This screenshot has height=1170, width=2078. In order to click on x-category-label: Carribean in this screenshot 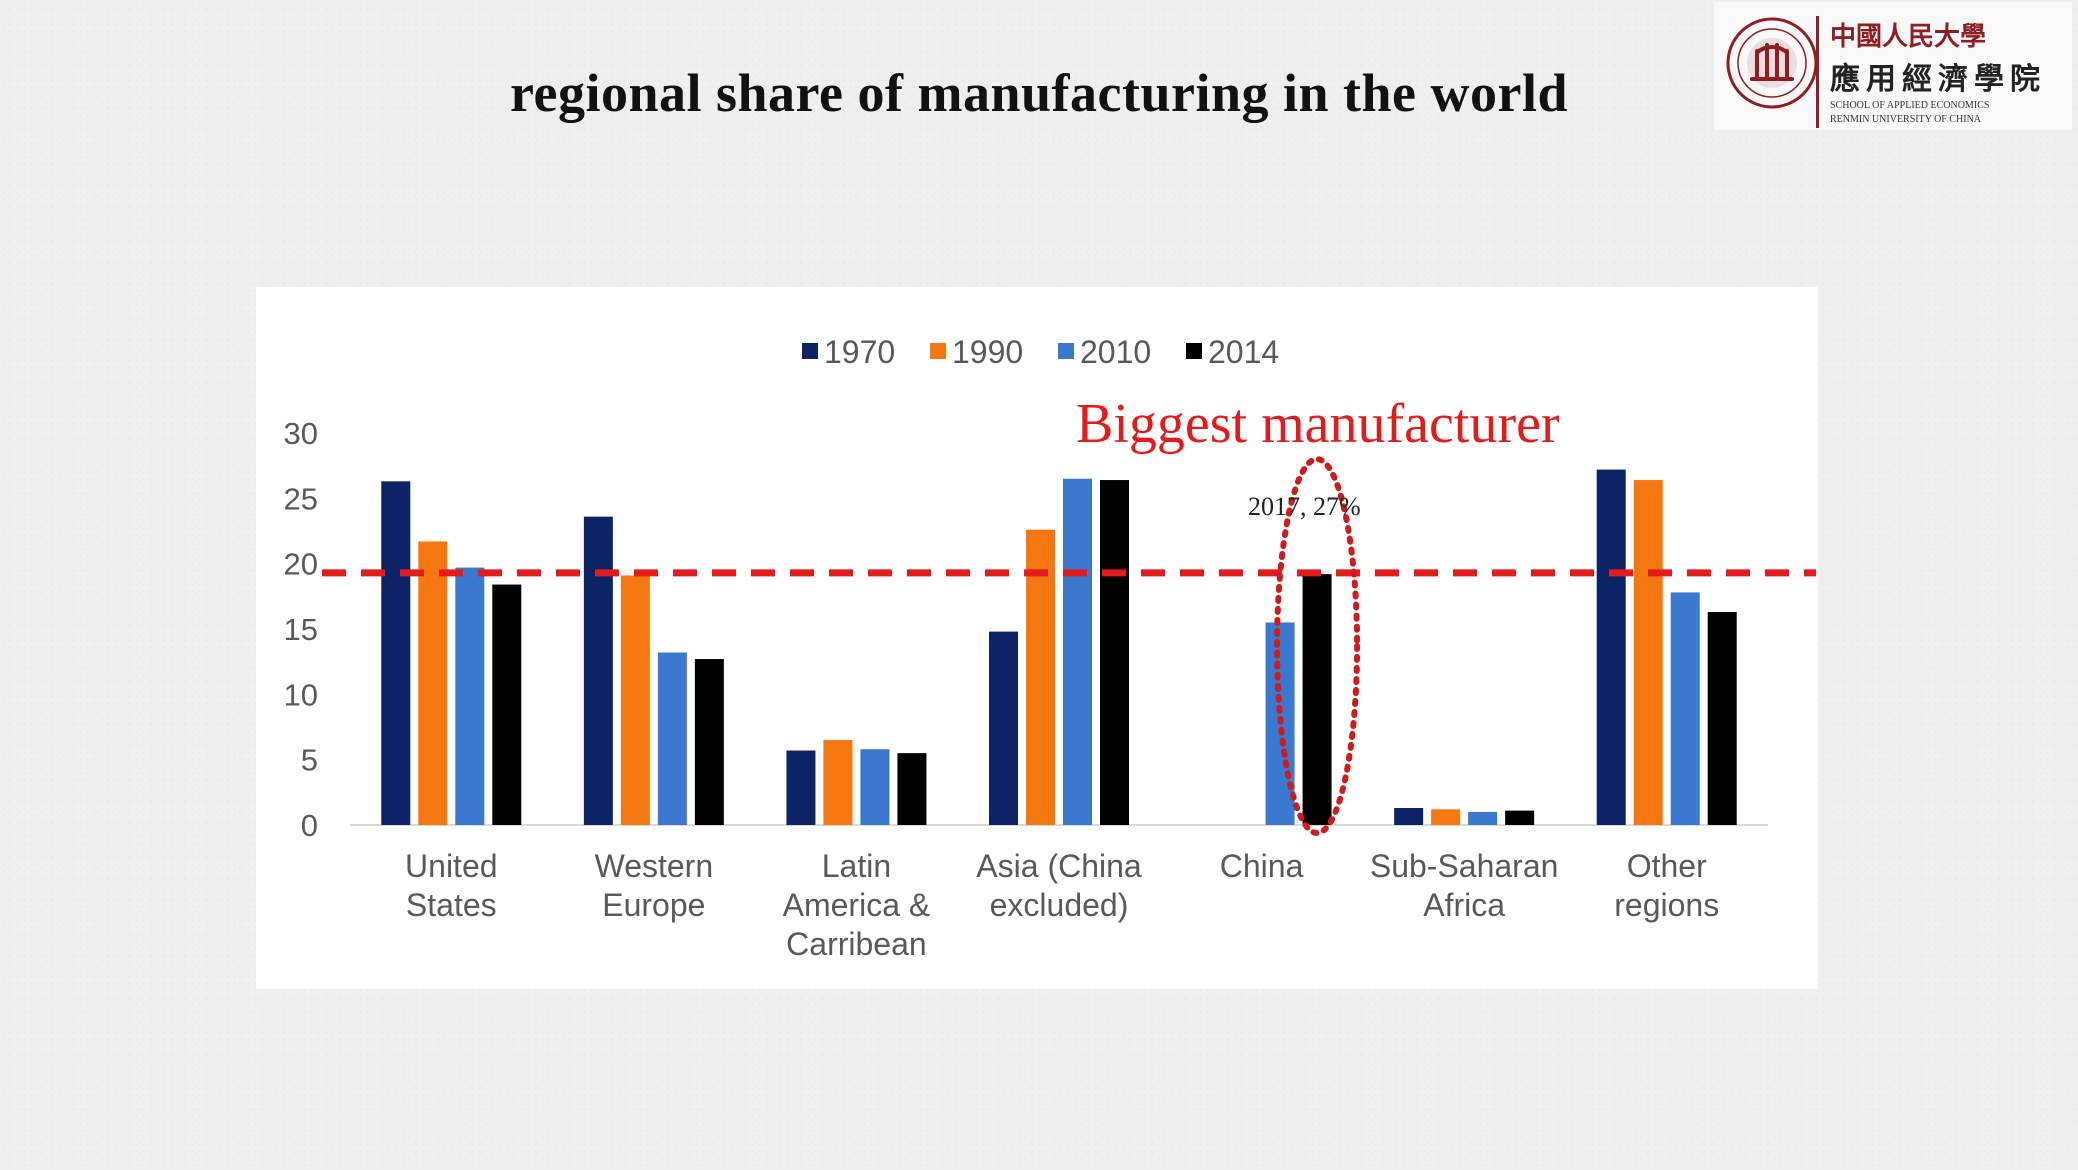, I will do `click(856, 944)`.